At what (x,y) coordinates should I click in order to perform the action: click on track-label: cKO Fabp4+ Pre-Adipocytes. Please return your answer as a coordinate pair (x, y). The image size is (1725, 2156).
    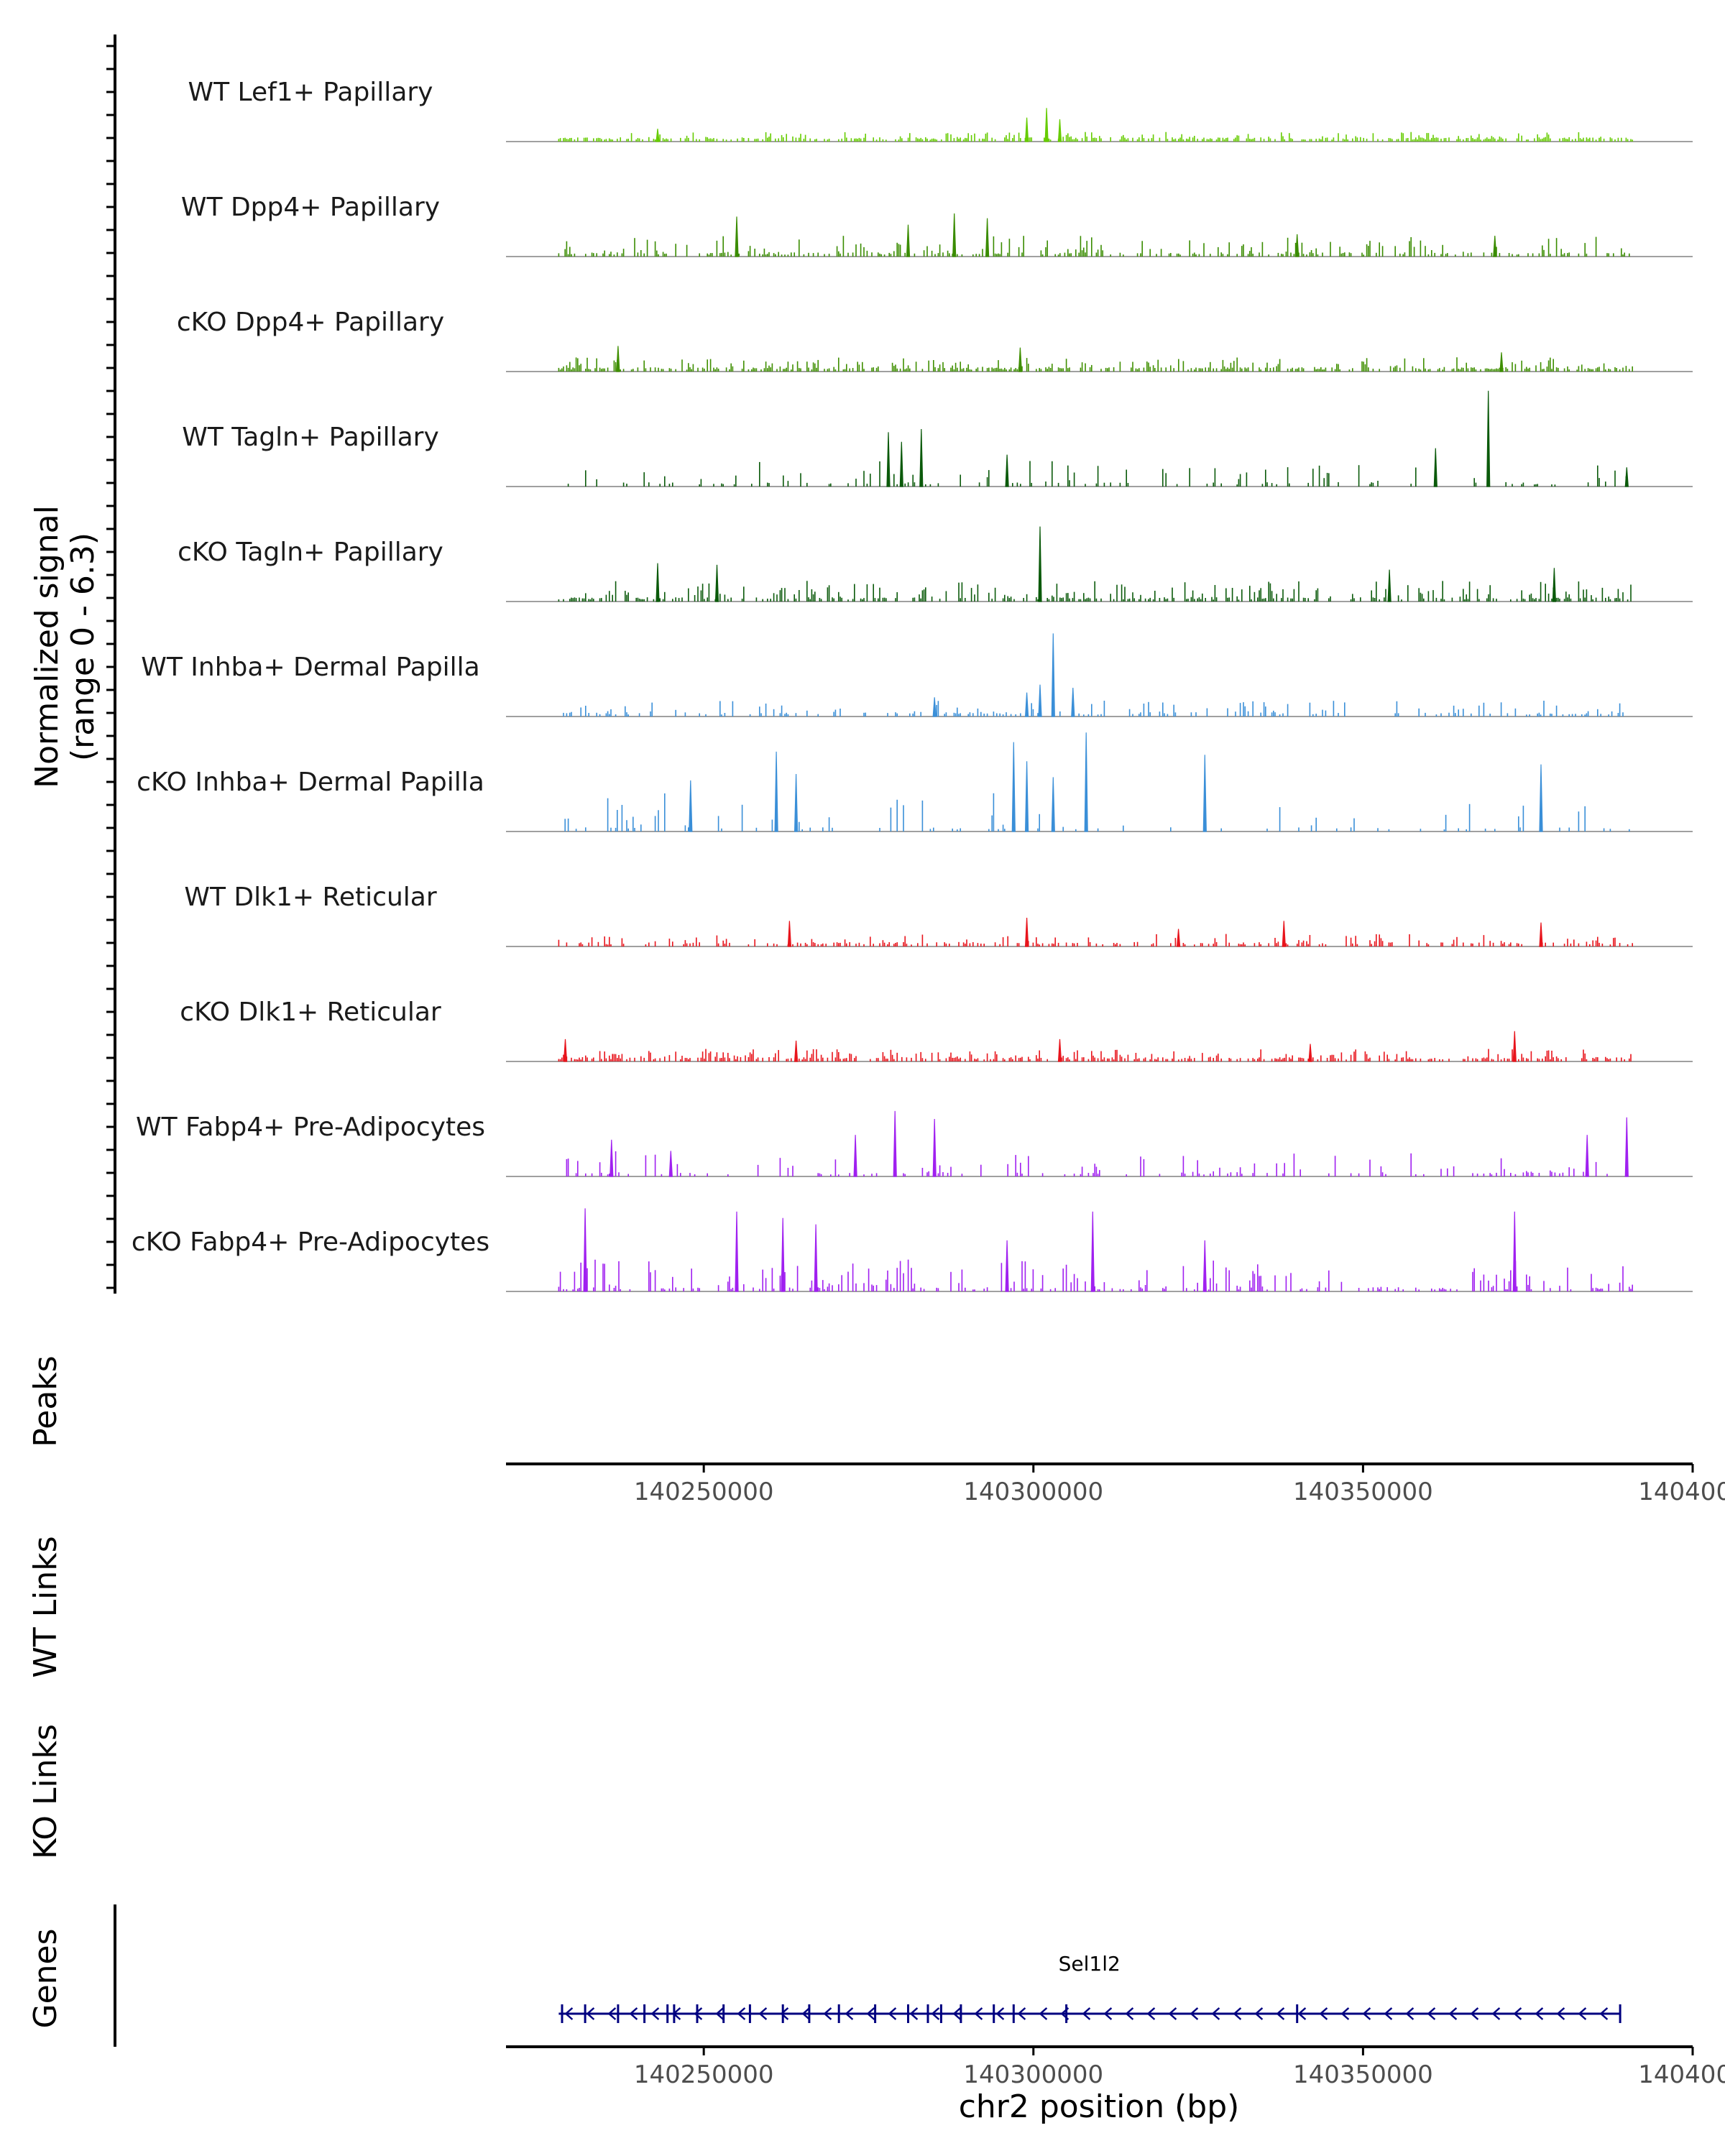
    Looking at the image, I should click on (310, 1242).